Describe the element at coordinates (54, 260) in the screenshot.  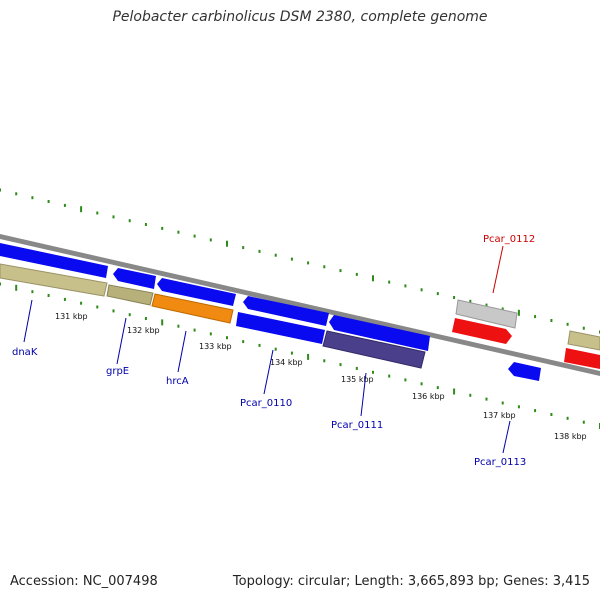
I see `gene-block-dnak` at that location.